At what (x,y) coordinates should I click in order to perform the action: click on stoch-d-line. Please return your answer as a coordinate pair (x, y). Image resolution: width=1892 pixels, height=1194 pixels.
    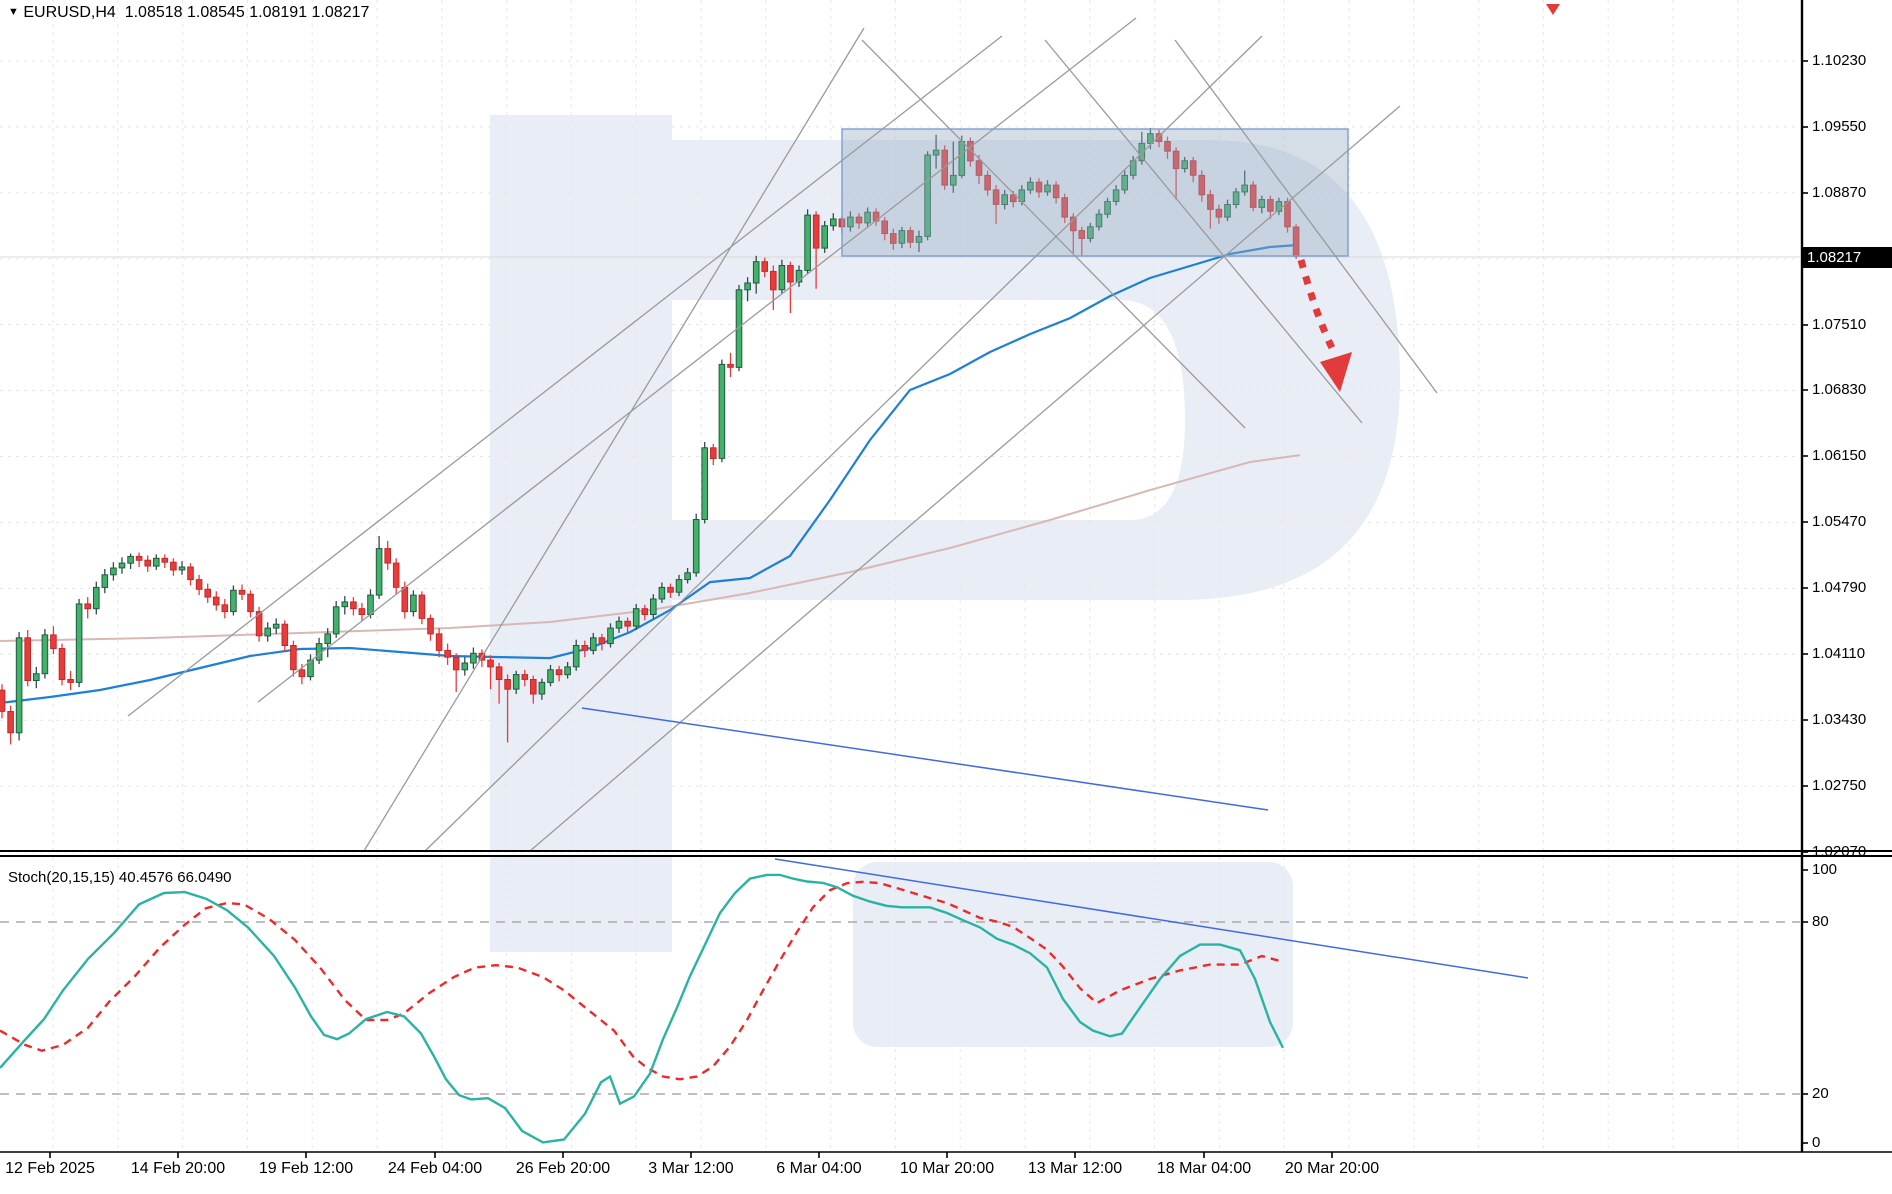
    Looking at the image, I should click on (642, 980).